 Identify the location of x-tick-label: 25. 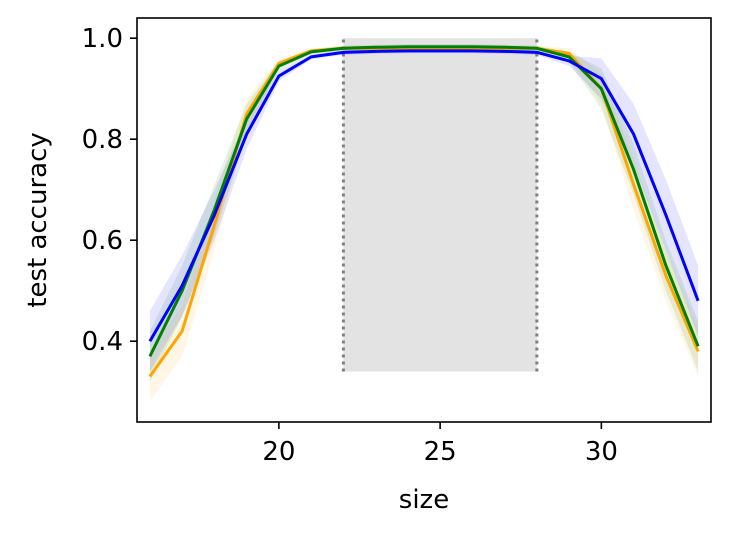
(440, 452).